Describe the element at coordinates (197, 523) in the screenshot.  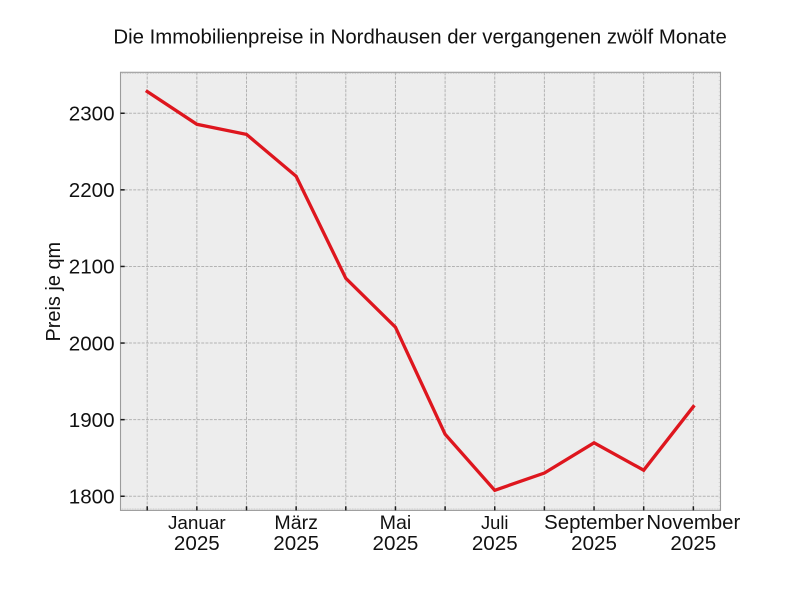
I see `svg-text: Januar` at that location.